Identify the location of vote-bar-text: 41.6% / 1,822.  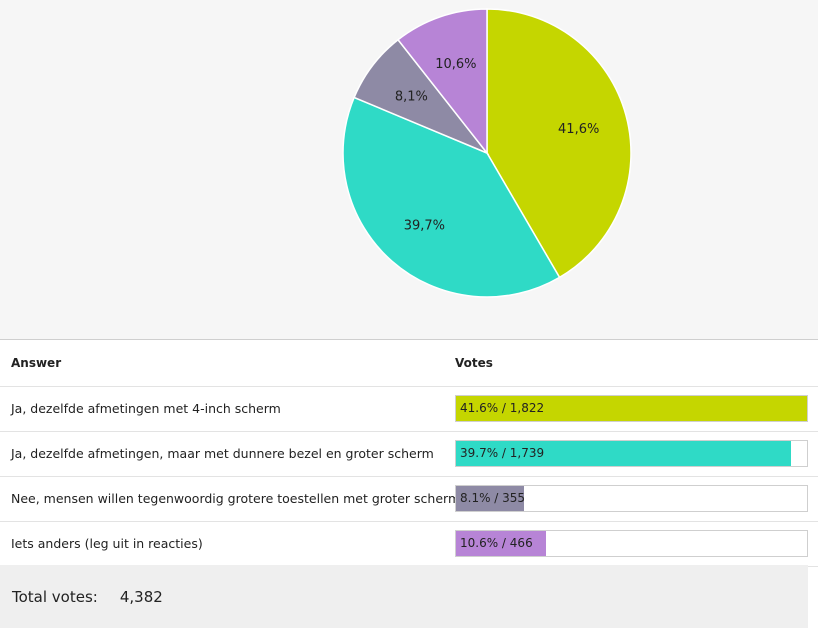
(502, 408).